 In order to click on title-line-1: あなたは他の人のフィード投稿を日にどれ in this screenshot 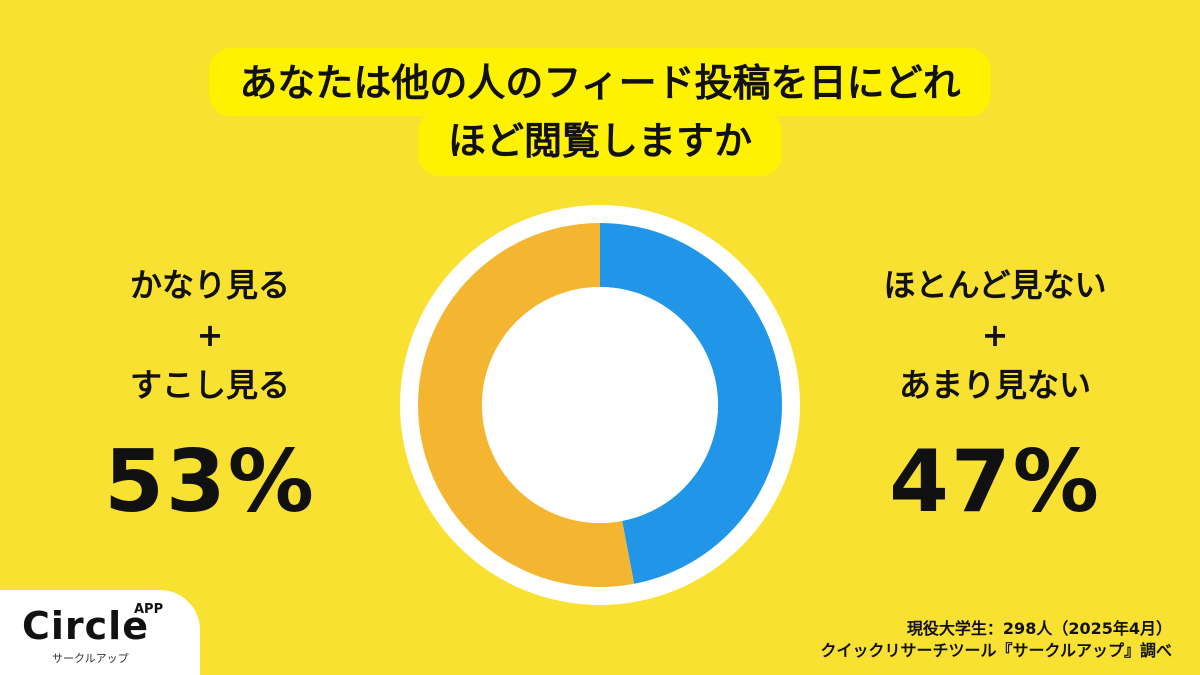, I will do `click(600, 82)`.